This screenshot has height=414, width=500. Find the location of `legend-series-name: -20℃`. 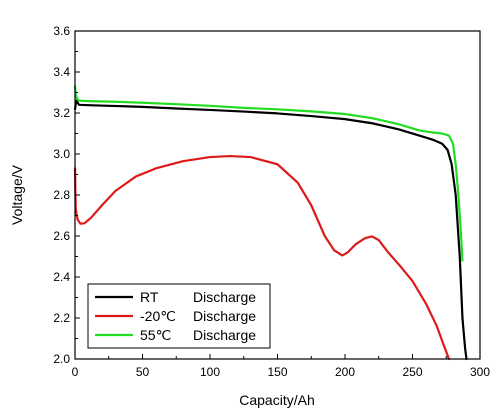

legend-series-name: -20℃ is located at coordinates (158, 316).